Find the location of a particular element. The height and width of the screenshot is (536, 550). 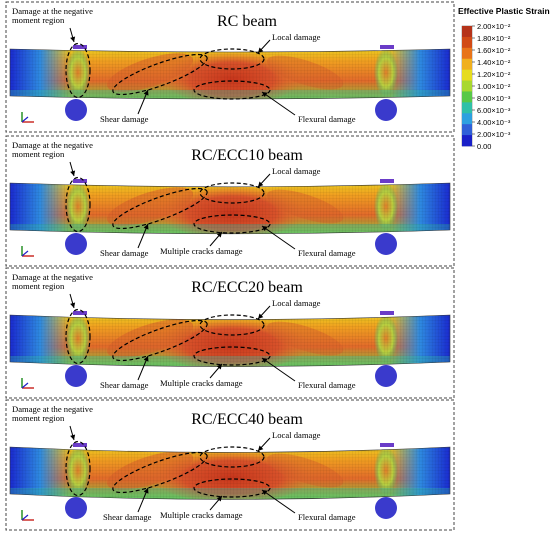

panel-title: RC/ECC20 beam is located at coordinates (247, 287).